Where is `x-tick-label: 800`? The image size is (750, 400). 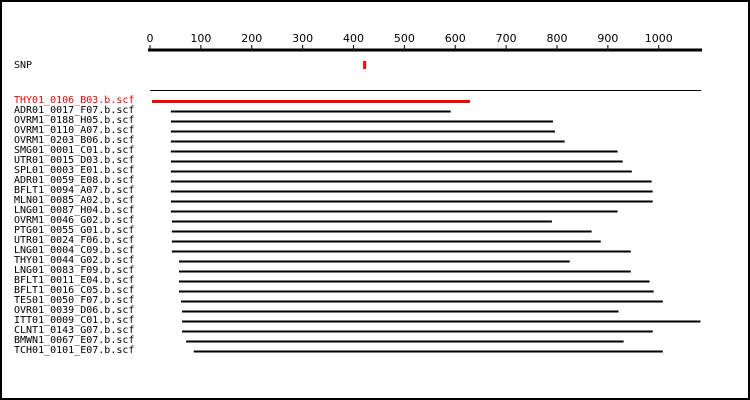
x-tick-label: 800 is located at coordinates (557, 38).